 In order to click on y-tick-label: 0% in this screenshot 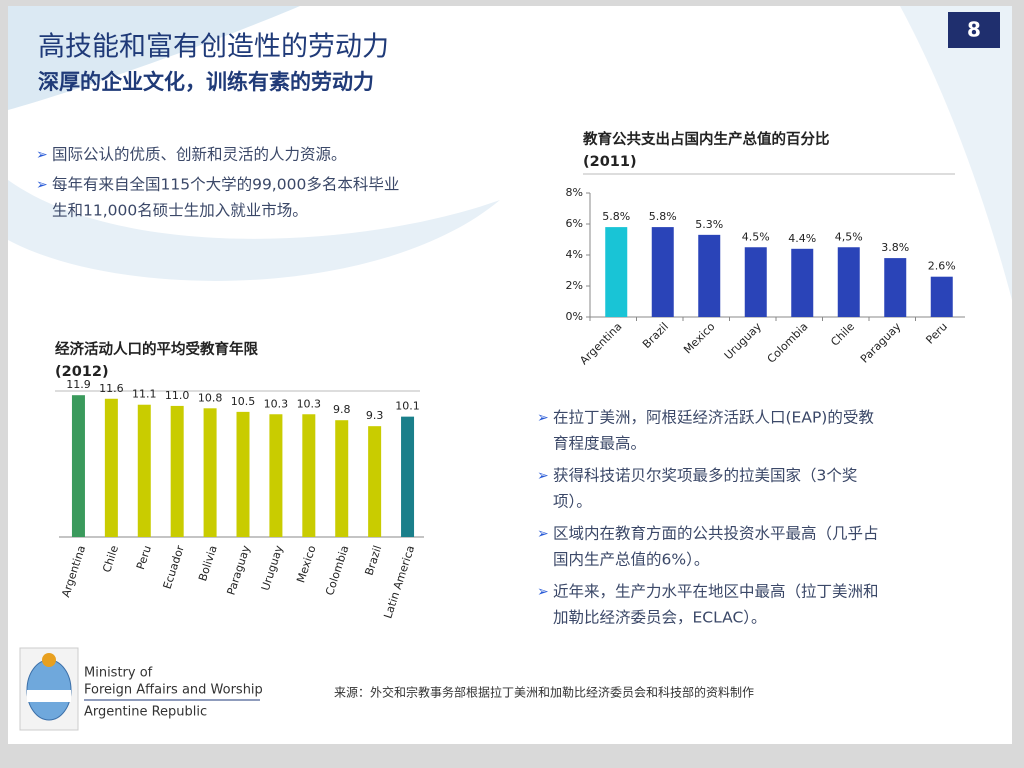, I will do `click(574, 316)`.